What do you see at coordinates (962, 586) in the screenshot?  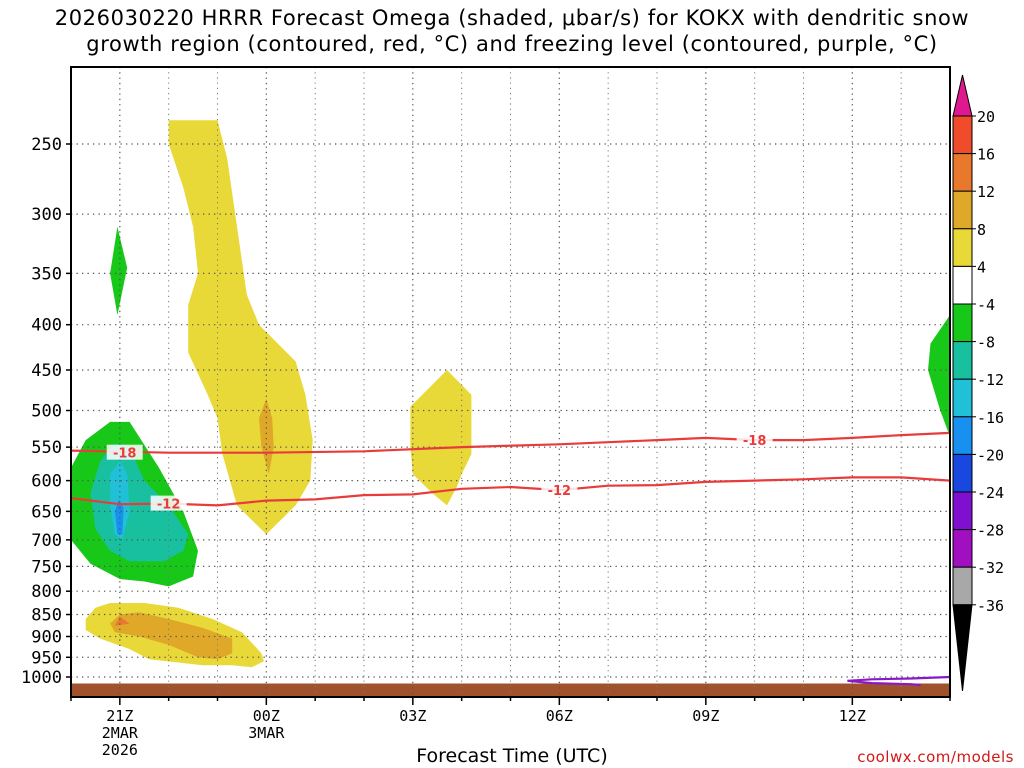 I see `colorbar-bin--36` at bounding box center [962, 586].